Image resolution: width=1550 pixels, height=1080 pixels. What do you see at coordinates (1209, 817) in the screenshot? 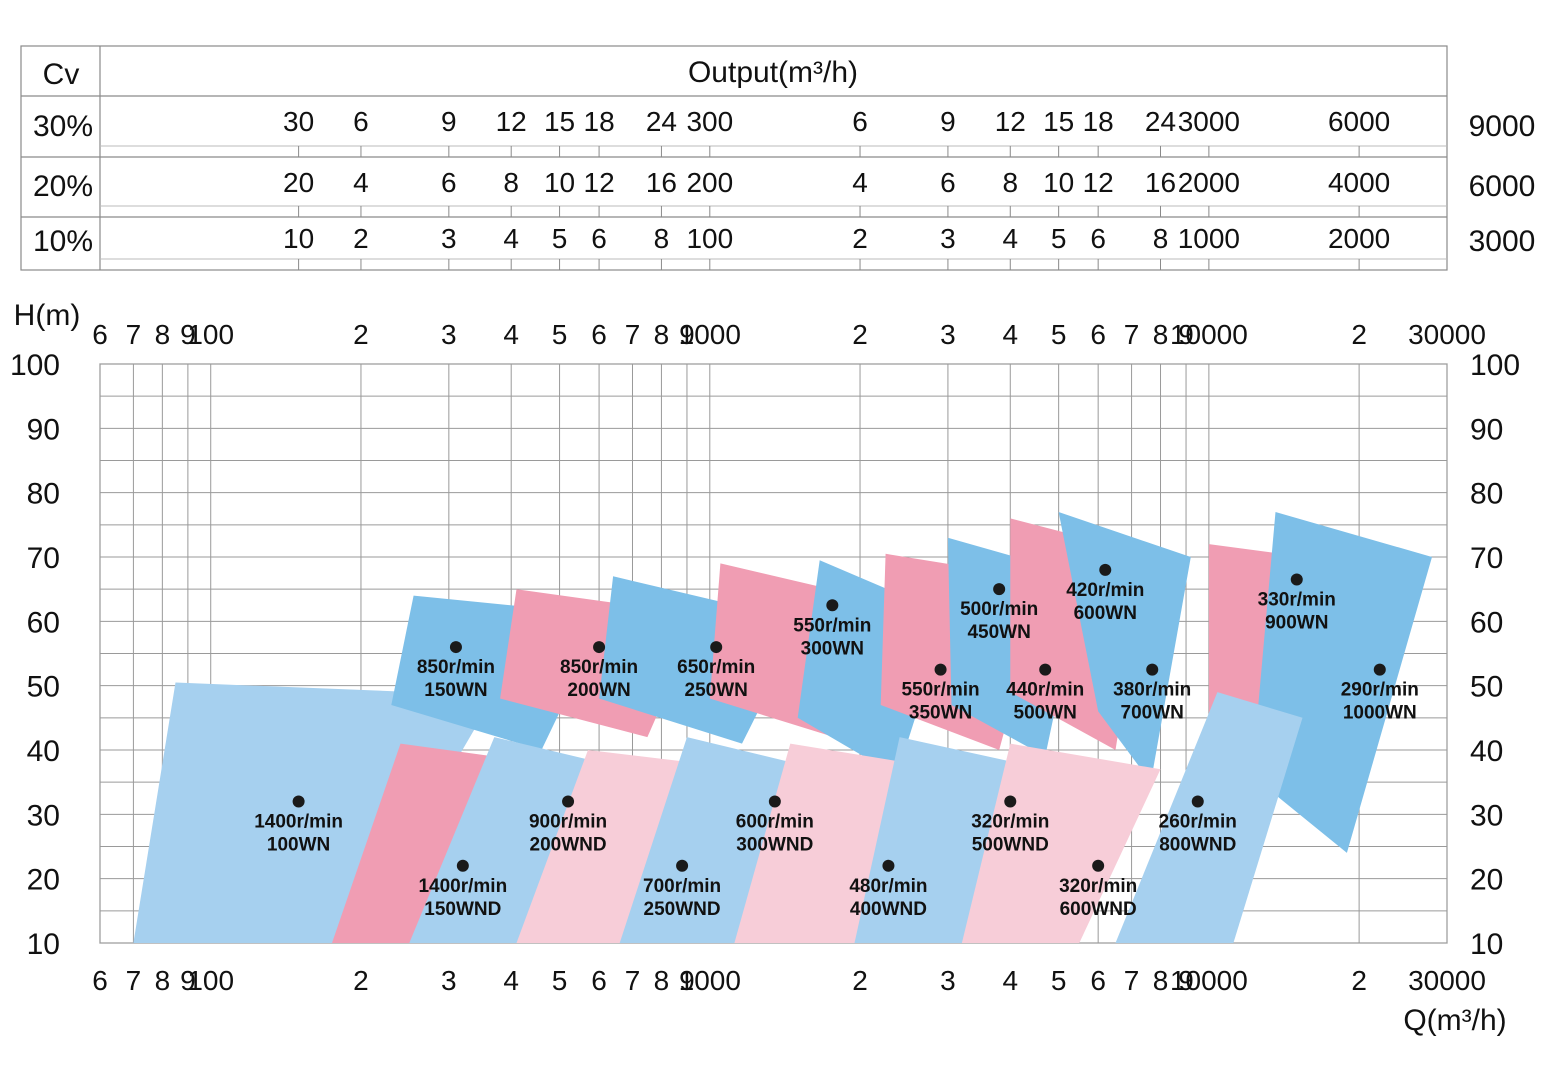
I see `region-800WND` at bounding box center [1209, 817].